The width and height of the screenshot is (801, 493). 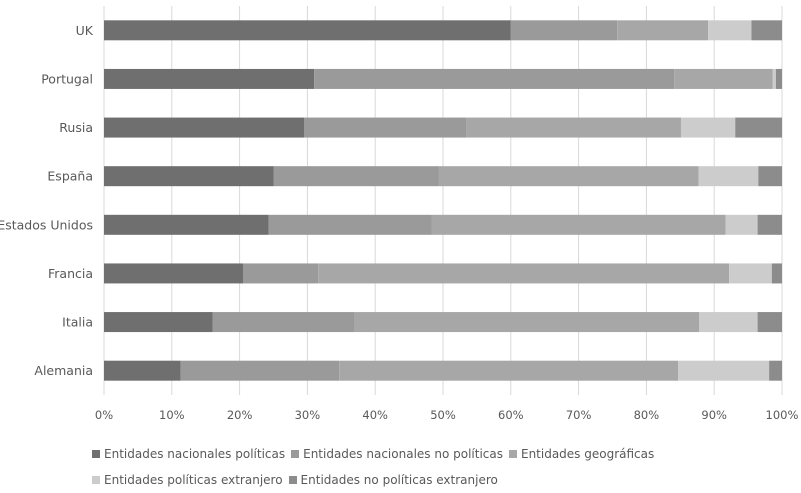 I want to click on category-label: Rusia, so click(x=76, y=127).